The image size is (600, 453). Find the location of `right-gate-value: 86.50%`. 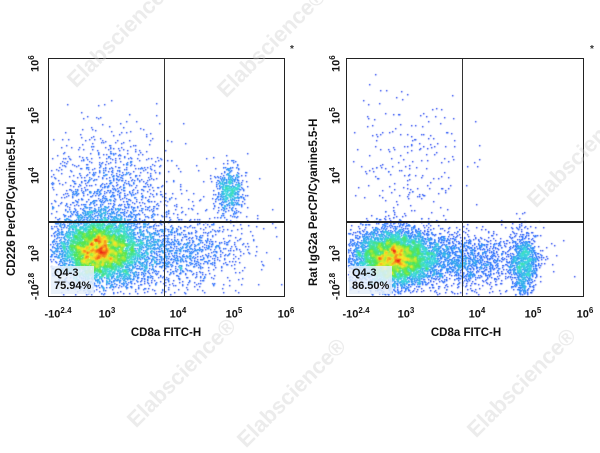

right-gate-value: 86.50% is located at coordinates (371, 286).